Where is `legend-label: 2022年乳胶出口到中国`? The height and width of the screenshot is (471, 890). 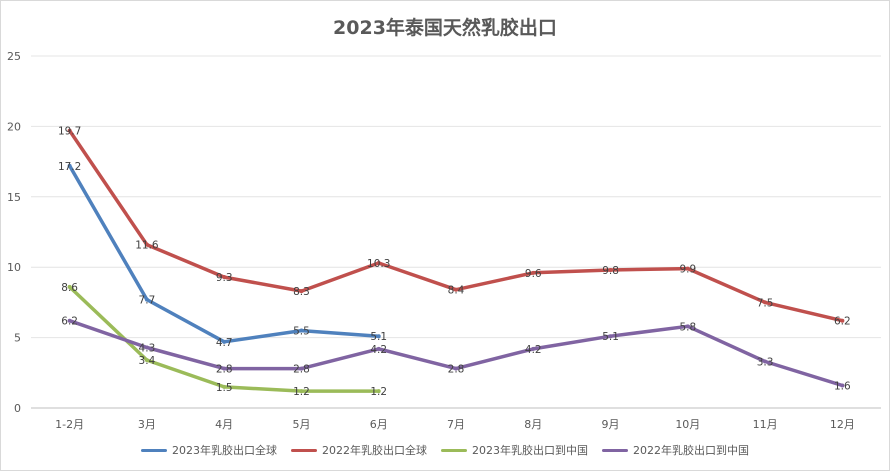
legend-label: 2022年乳胶出口到中国 is located at coordinates (691, 450).